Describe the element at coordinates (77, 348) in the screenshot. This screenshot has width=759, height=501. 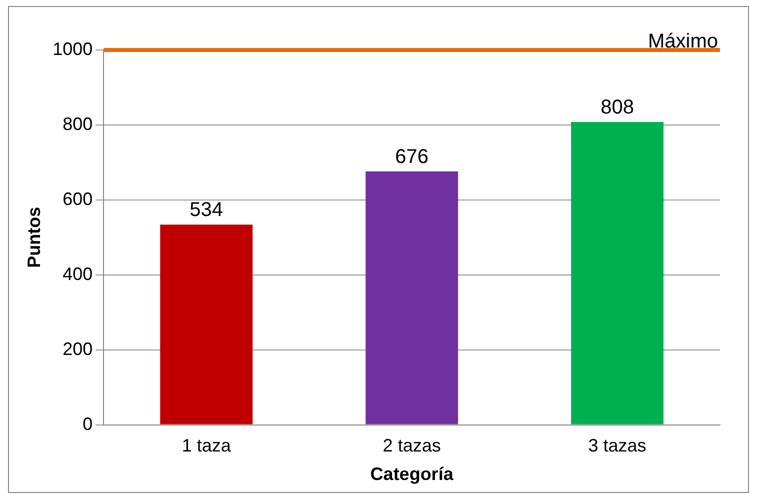
I see `y-tick-label: 200` at that location.